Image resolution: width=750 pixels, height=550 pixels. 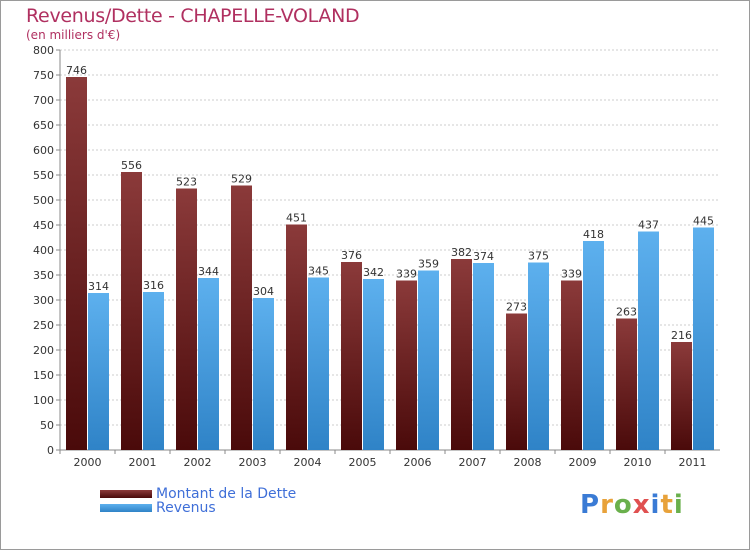 What do you see at coordinates (648, 225) in the screenshot?
I see `data-label-revenus: 437` at bounding box center [648, 225].